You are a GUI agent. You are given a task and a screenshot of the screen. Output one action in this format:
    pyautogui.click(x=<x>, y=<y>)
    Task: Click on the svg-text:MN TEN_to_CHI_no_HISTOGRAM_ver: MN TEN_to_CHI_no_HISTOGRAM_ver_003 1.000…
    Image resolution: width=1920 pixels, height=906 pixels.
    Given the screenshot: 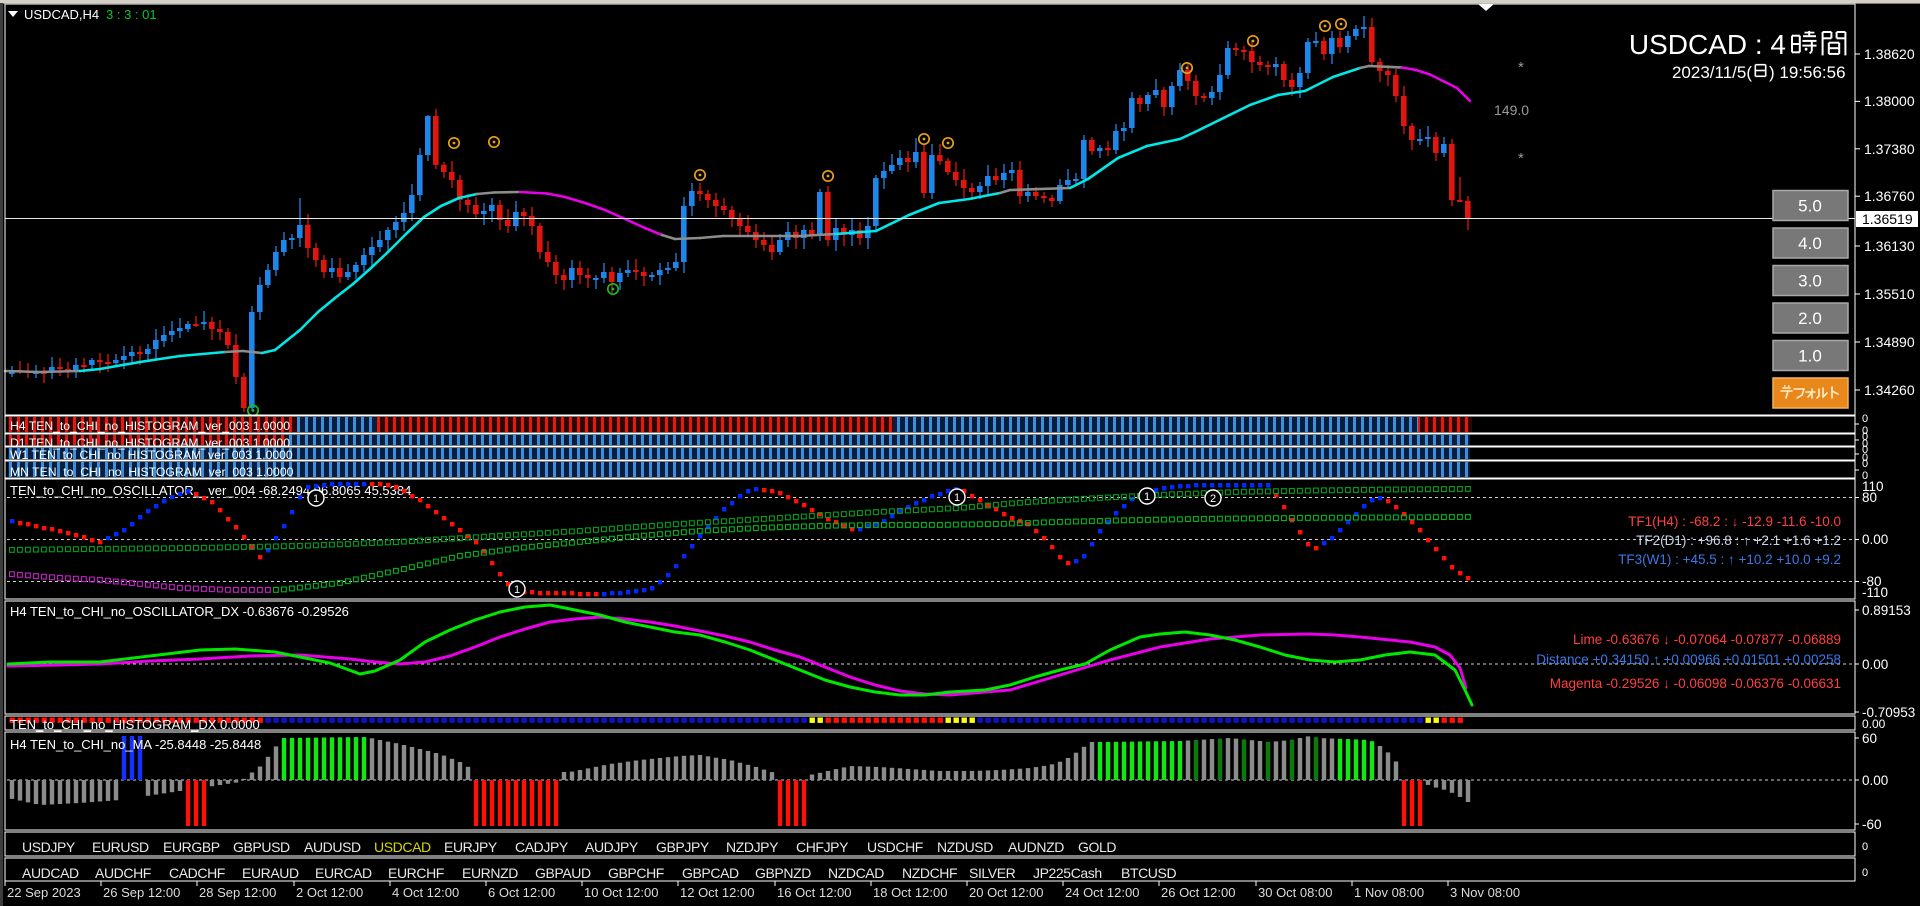 What is the action you would take?
    pyautogui.click(x=152, y=472)
    